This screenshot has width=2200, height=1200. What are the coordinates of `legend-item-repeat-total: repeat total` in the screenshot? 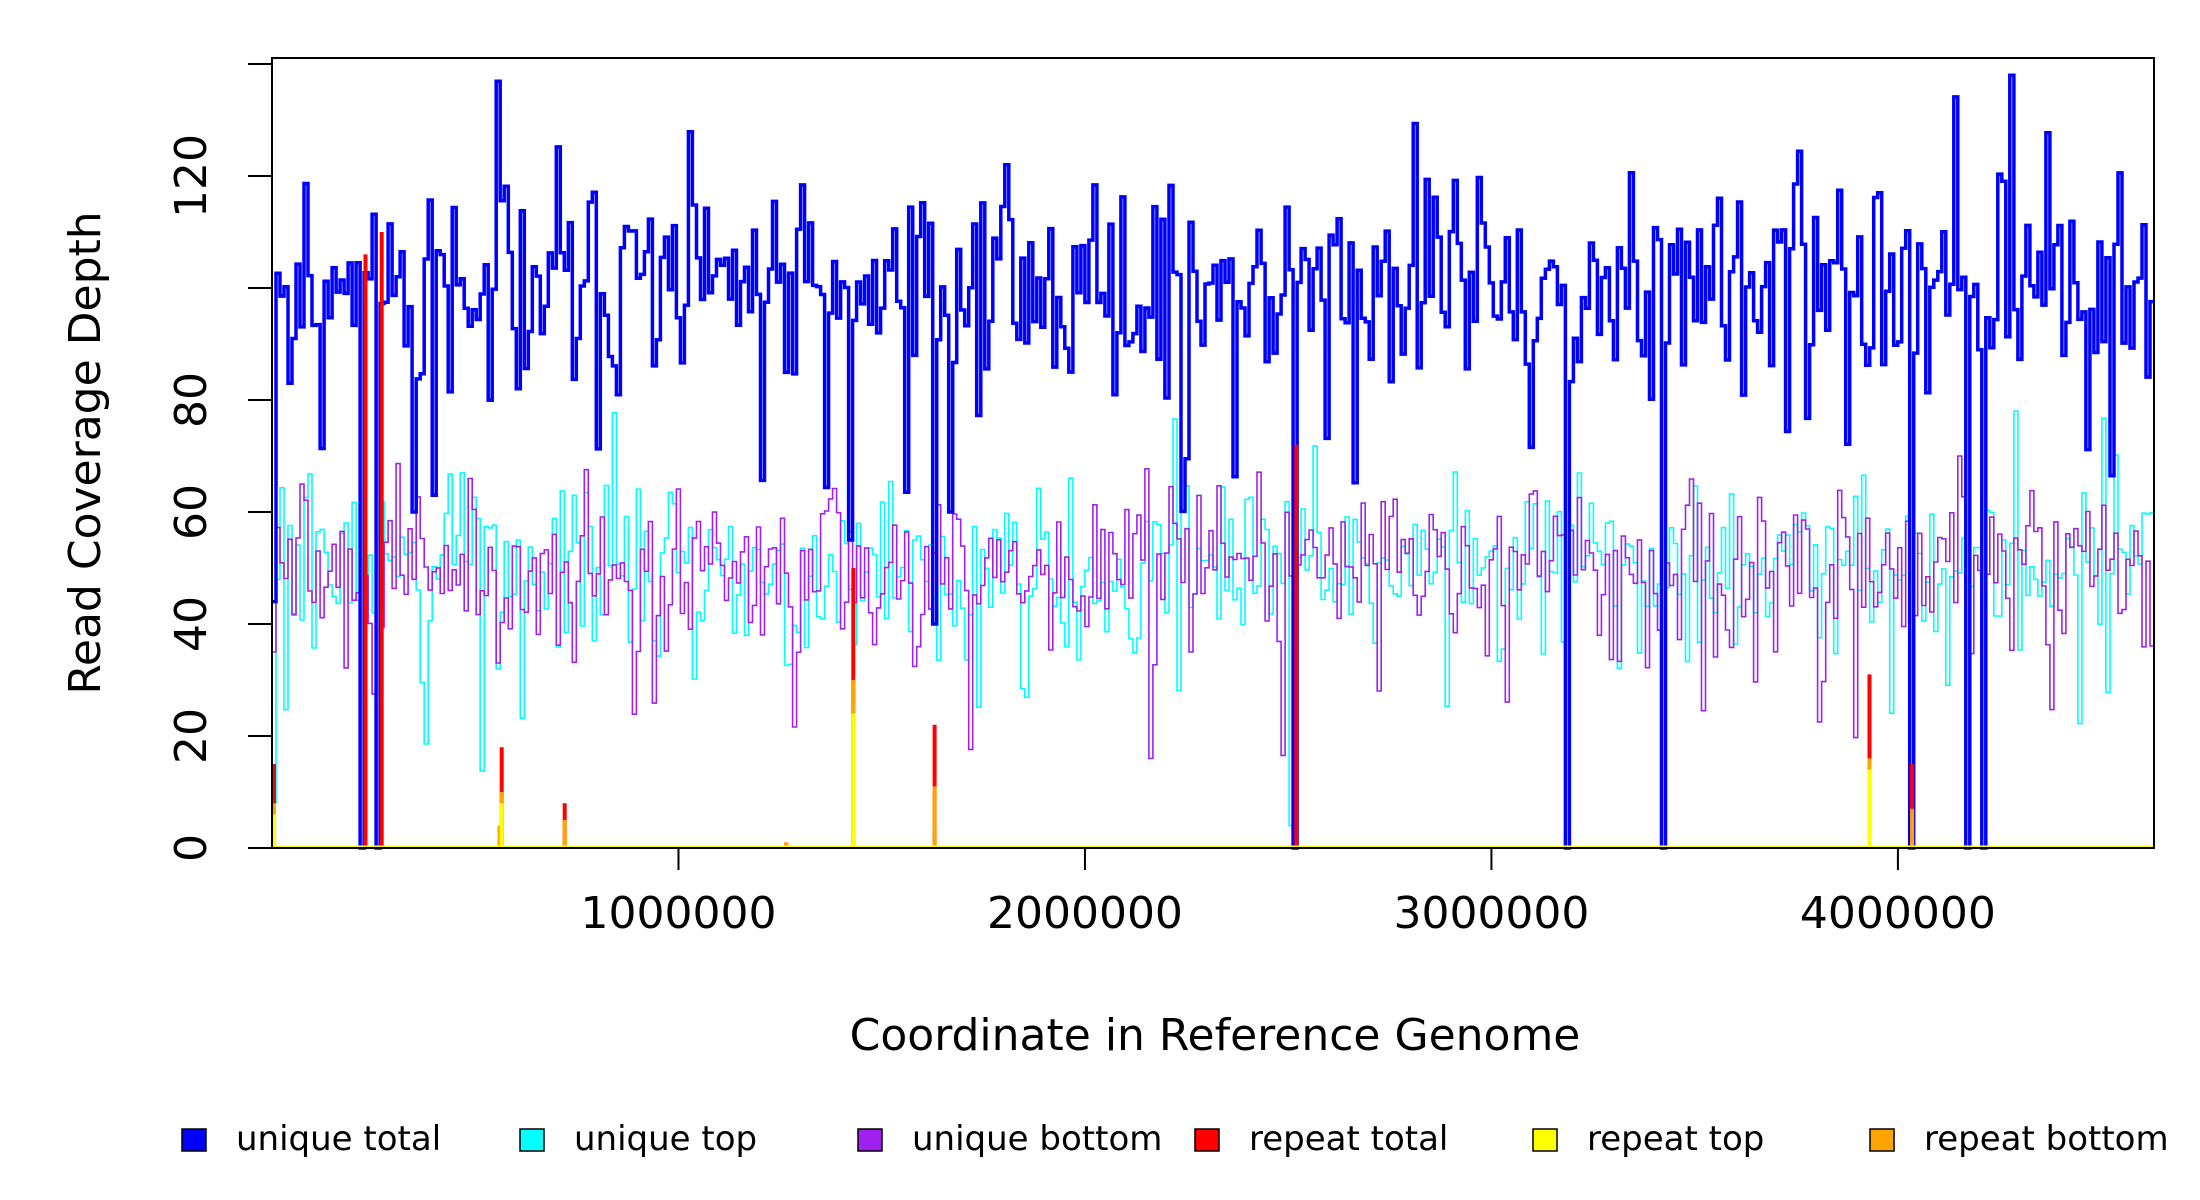 It's located at (1321, 1139).